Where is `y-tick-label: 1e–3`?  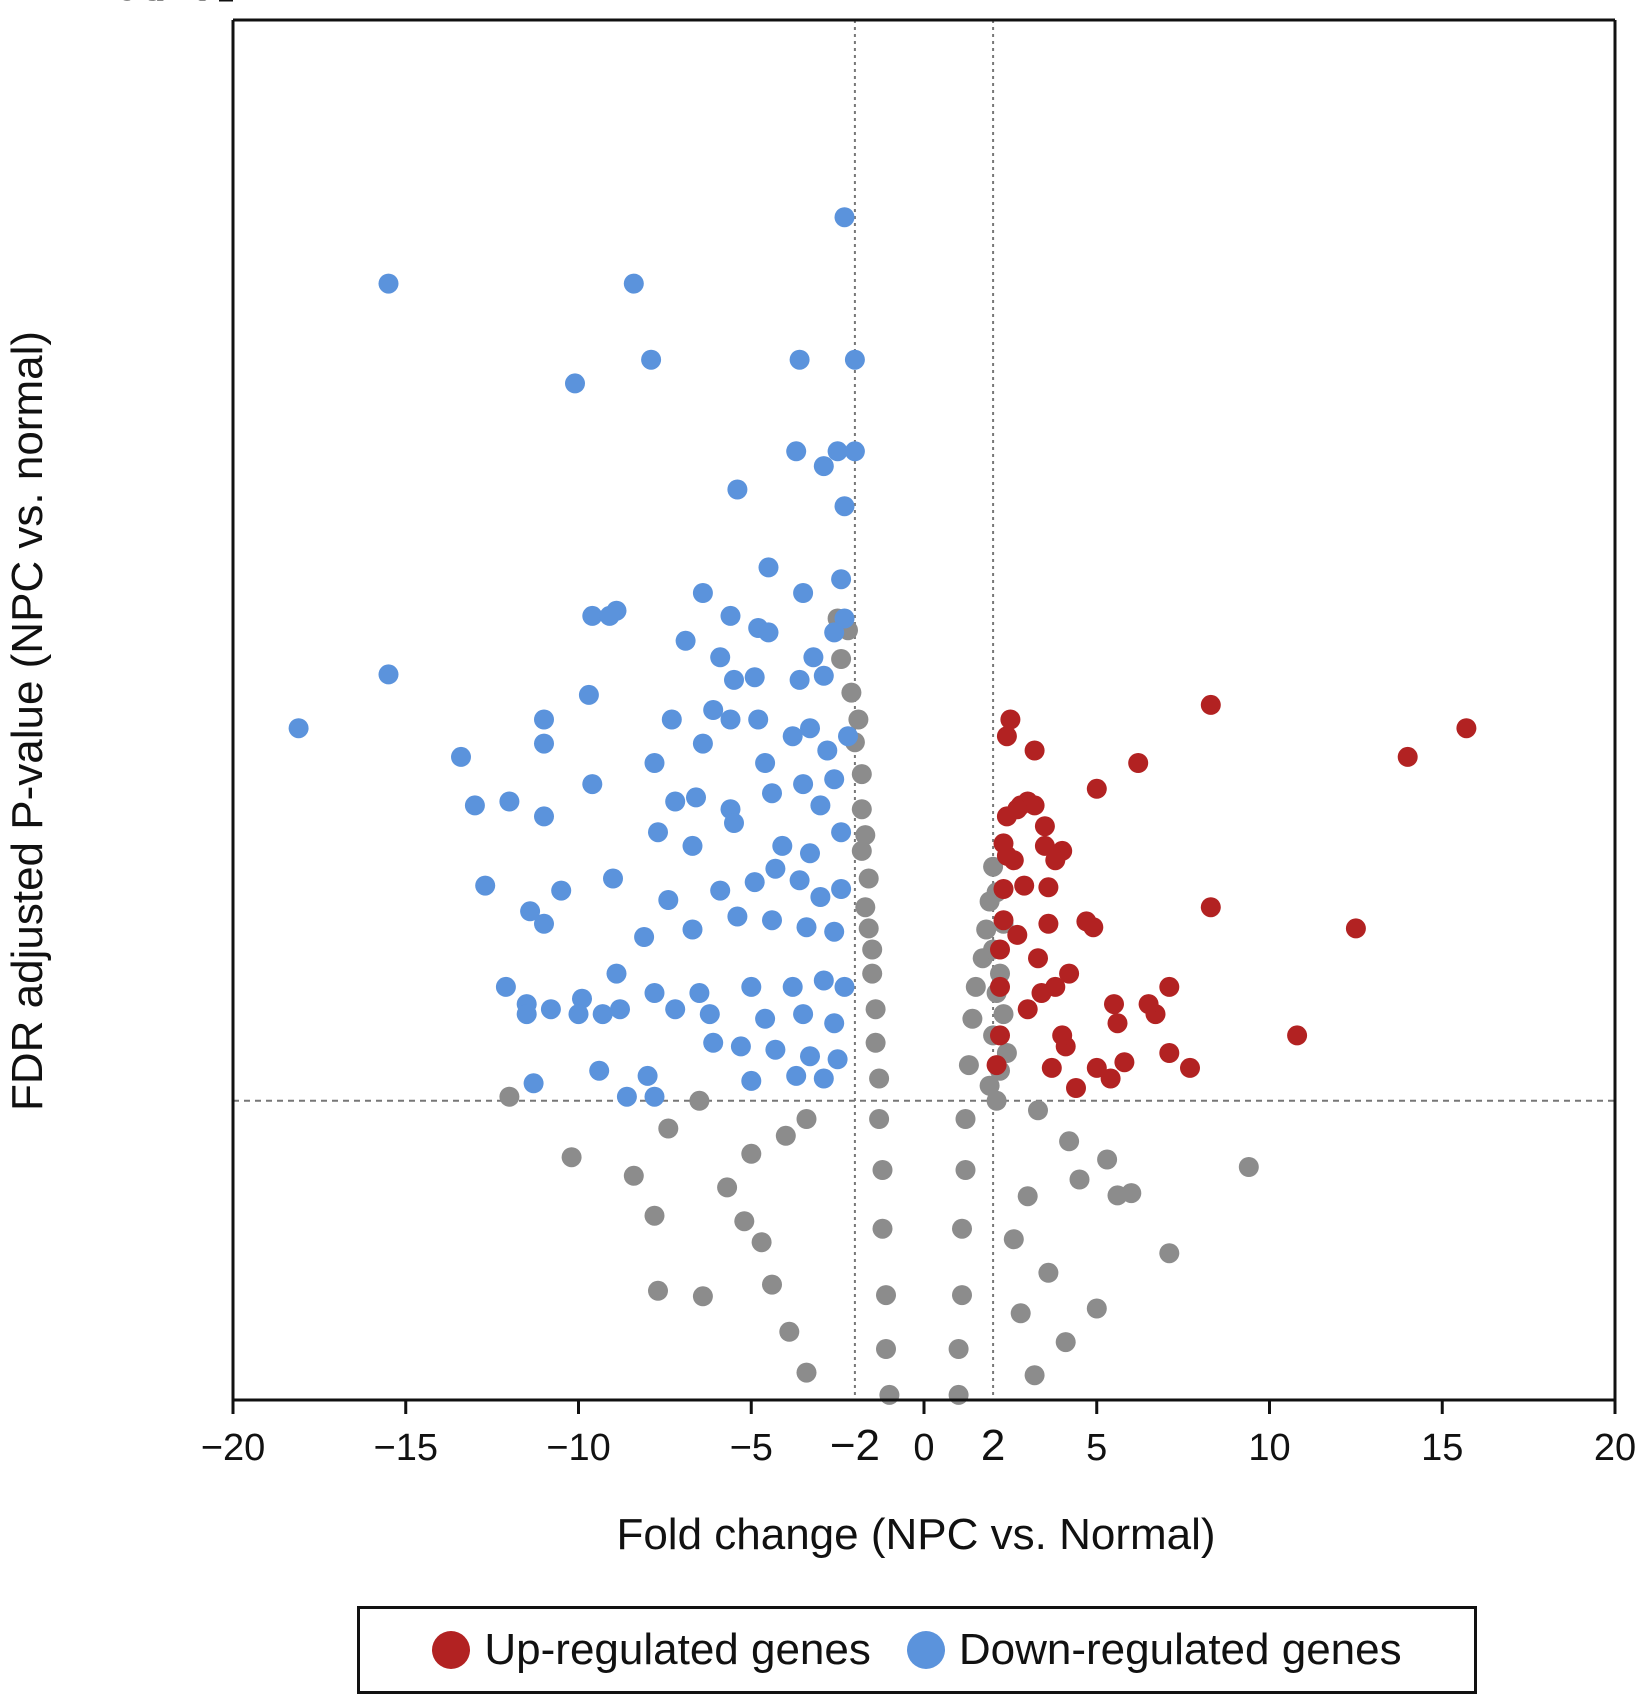 y-tick-label: 1e–3 is located at coordinates (170, 4).